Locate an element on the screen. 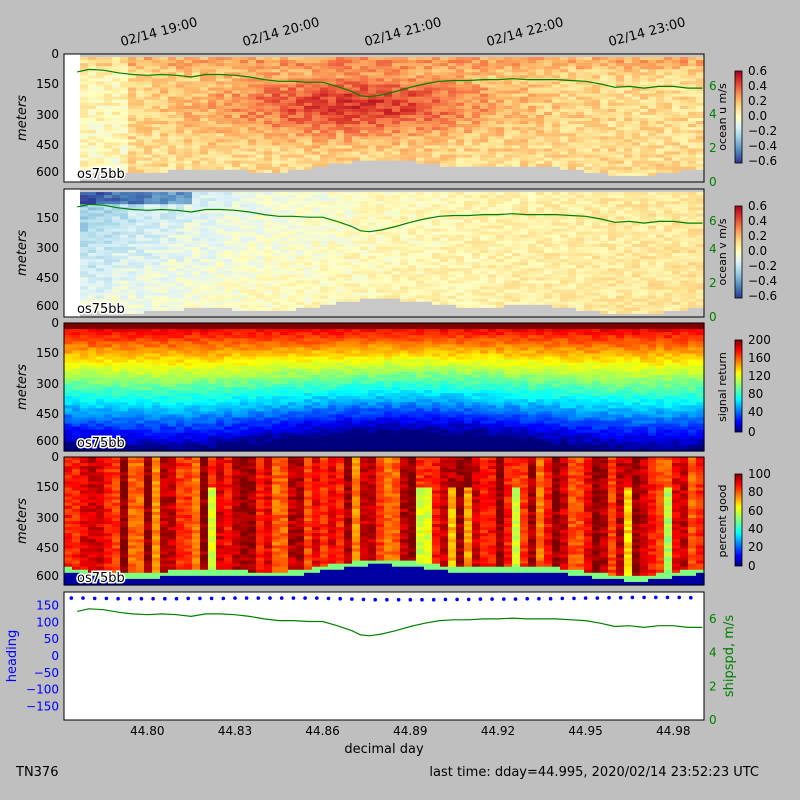 This screenshot has width=800, height=800. colorbar is located at coordinates (738, 117).